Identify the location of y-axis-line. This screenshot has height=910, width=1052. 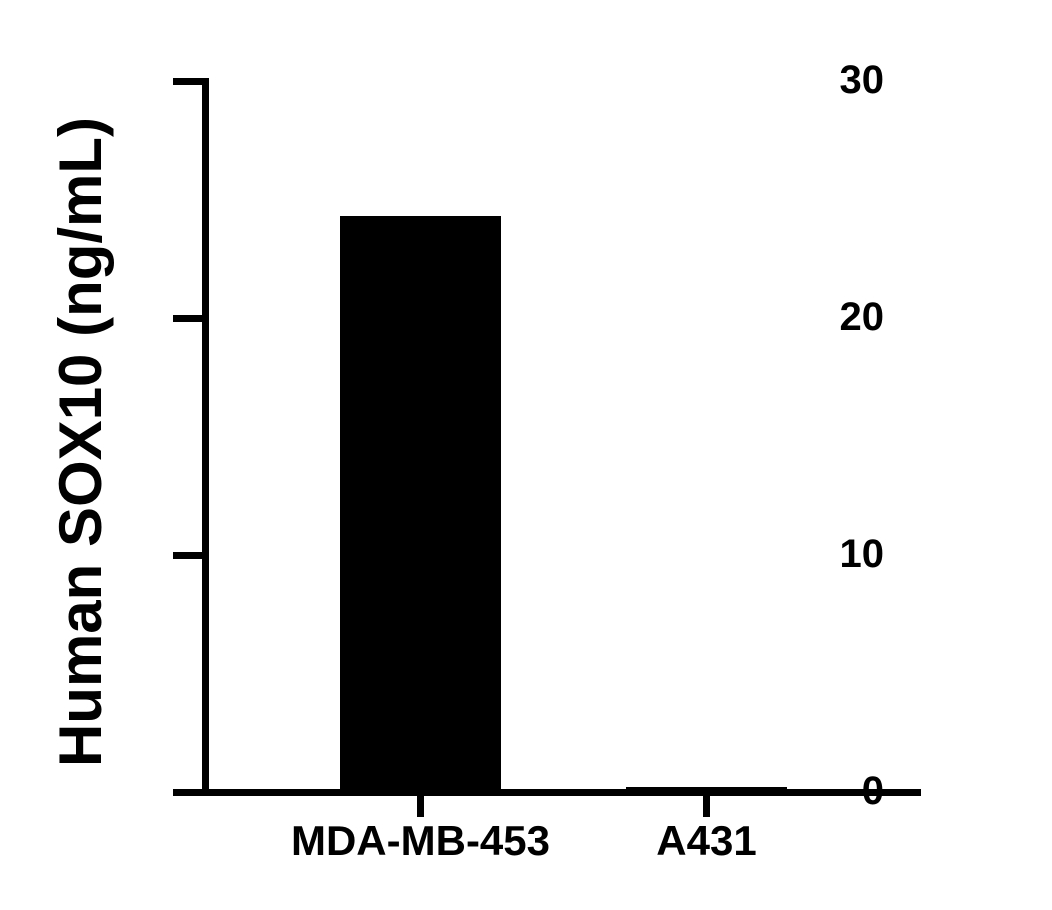
(205, 436).